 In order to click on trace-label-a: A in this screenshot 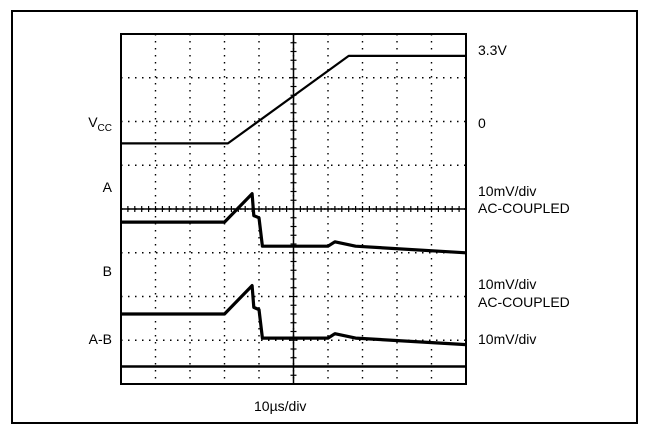, I will do `click(107, 187)`.